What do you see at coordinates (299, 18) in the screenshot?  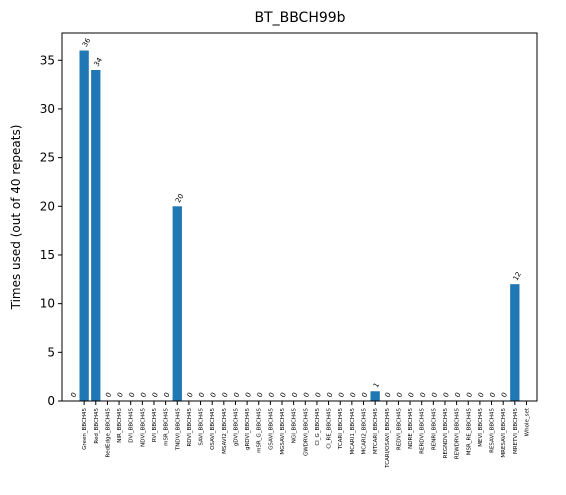 I see `chart-title: BT_BBCH99b` at bounding box center [299, 18].